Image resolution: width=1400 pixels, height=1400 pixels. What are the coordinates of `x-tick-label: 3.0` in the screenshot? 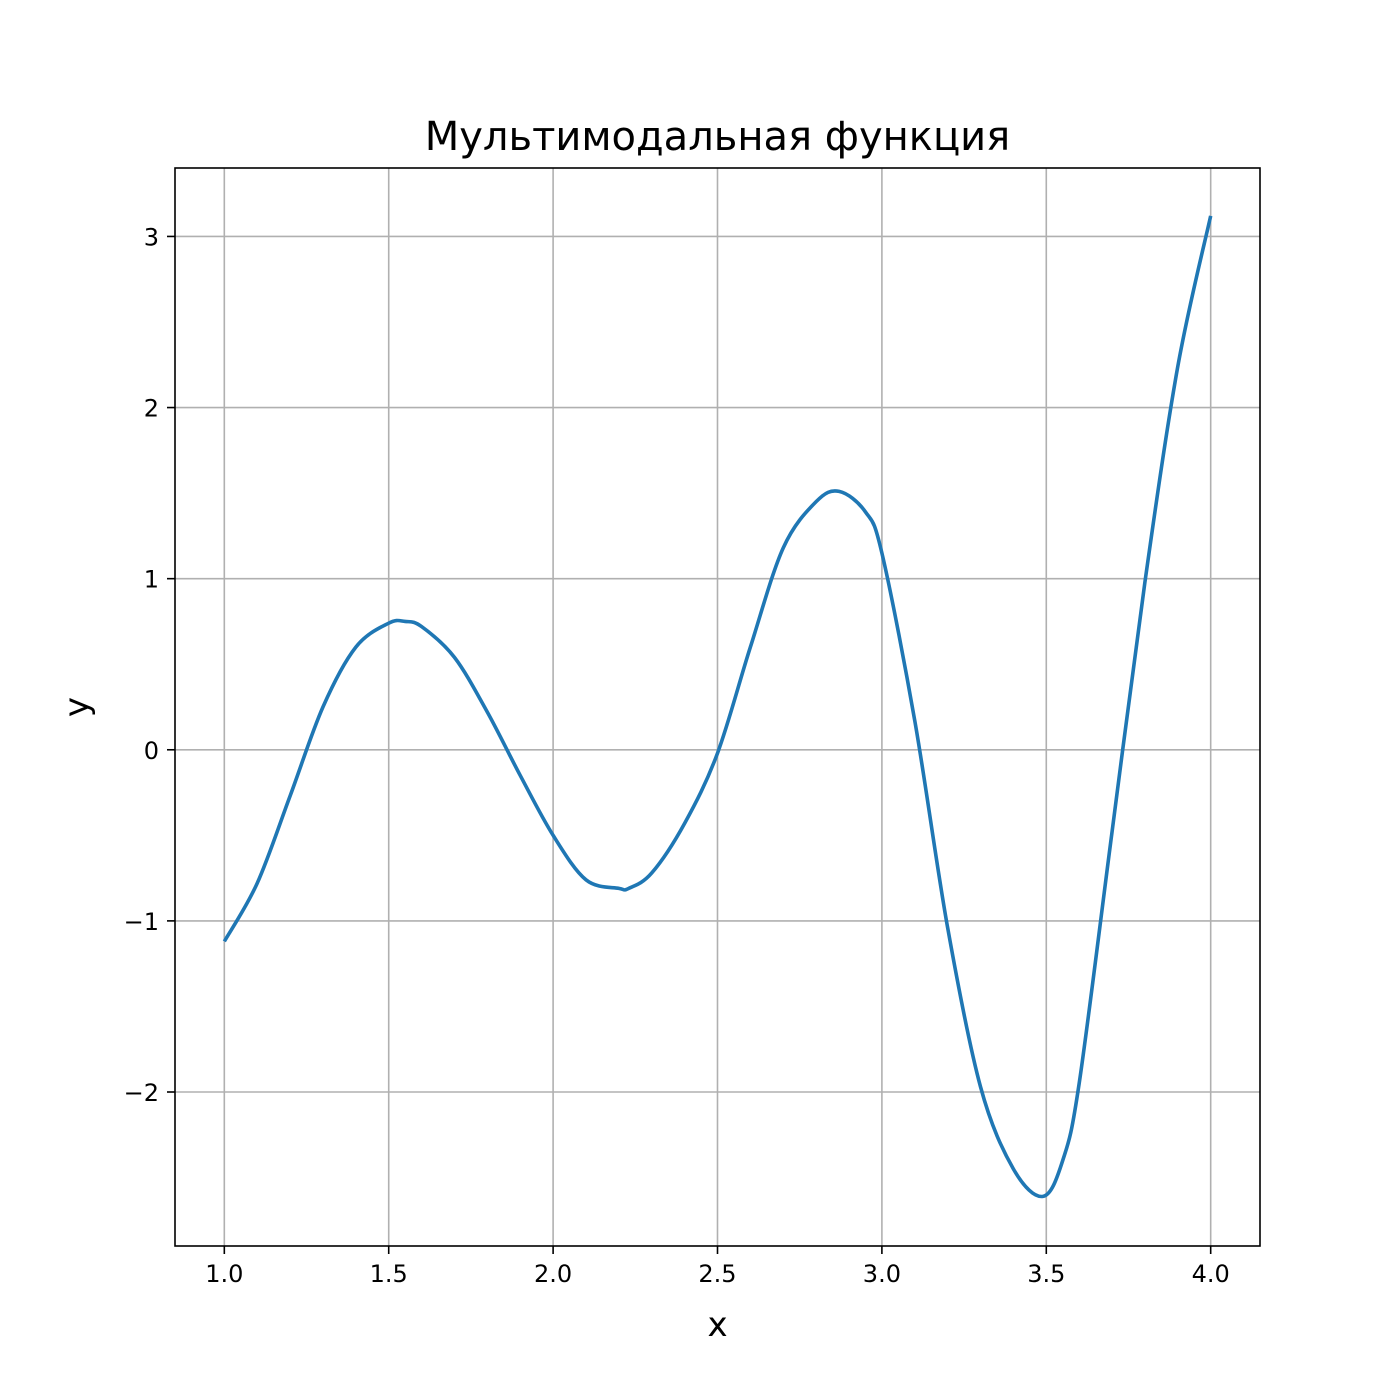 It's located at (882, 1274).